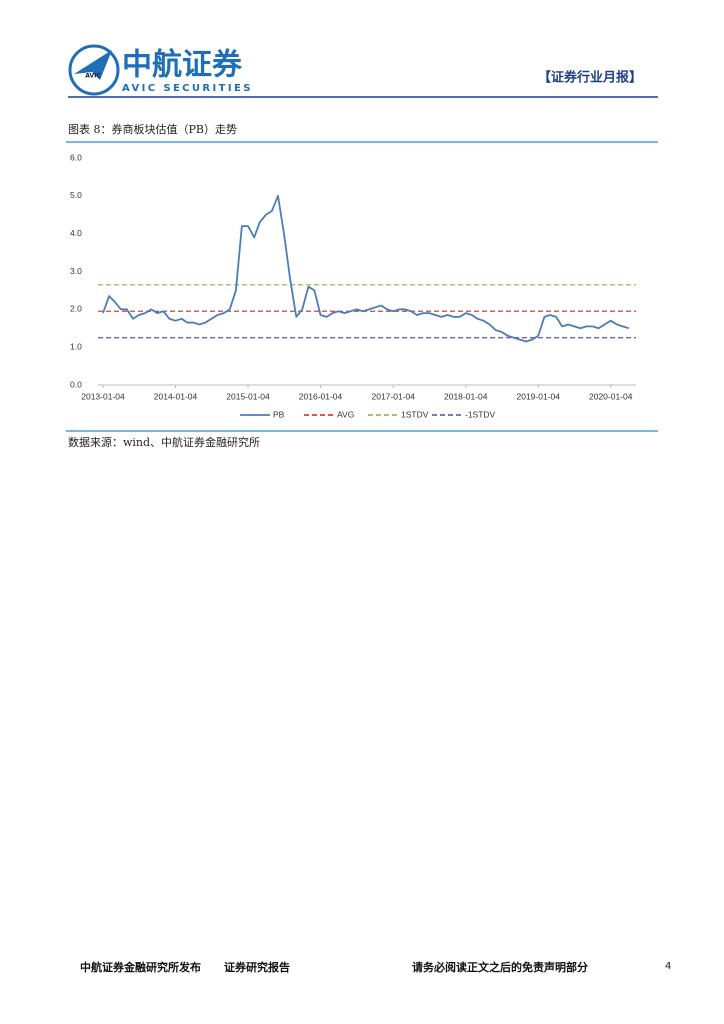  Describe the element at coordinates (321, 396) in the screenshot. I see `x-tick-label: 2016-01-04` at that location.